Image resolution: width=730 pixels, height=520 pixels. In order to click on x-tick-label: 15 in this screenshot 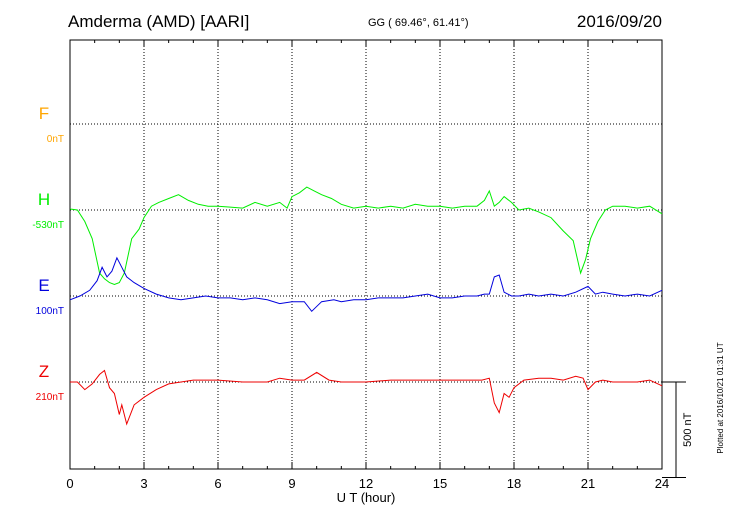, I will do `click(440, 483)`.